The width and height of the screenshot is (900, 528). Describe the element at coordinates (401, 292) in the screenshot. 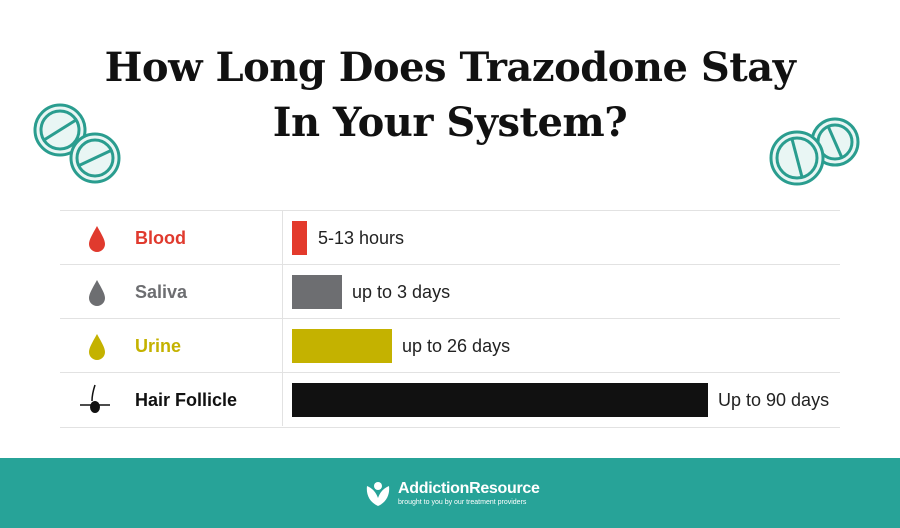

I see `duration: up to 3 days` at that location.